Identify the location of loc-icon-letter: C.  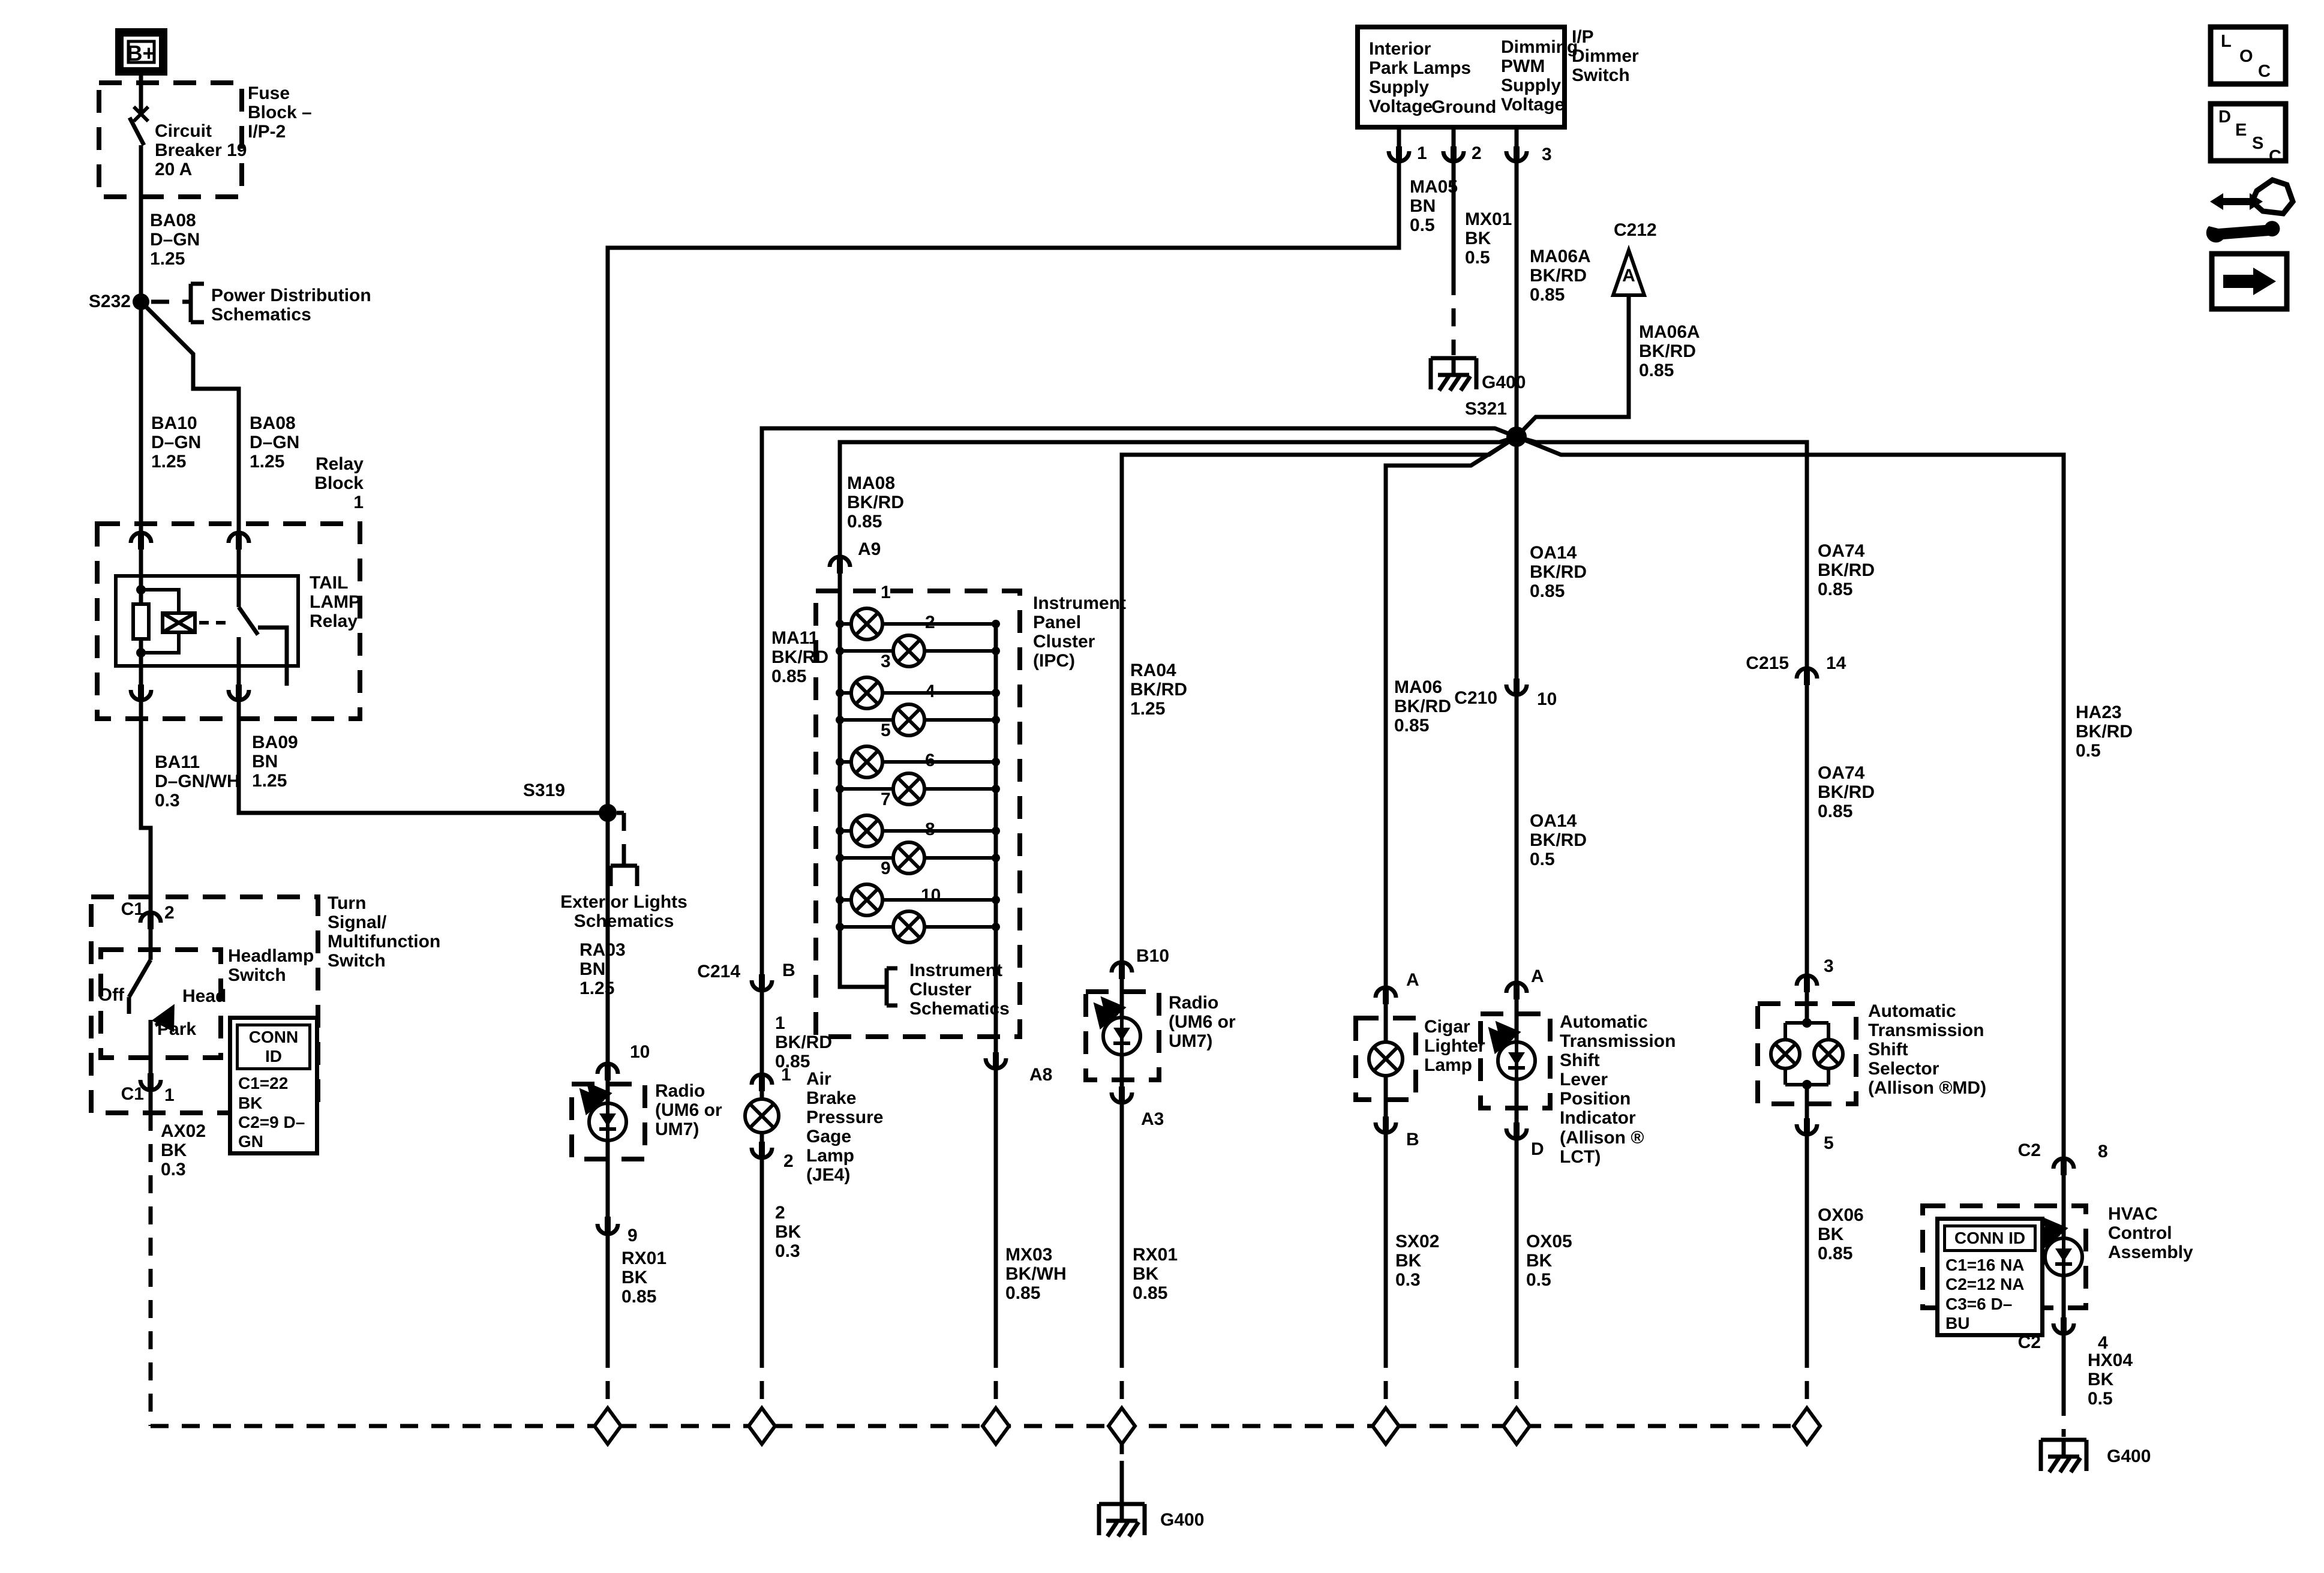
(2264, 71).